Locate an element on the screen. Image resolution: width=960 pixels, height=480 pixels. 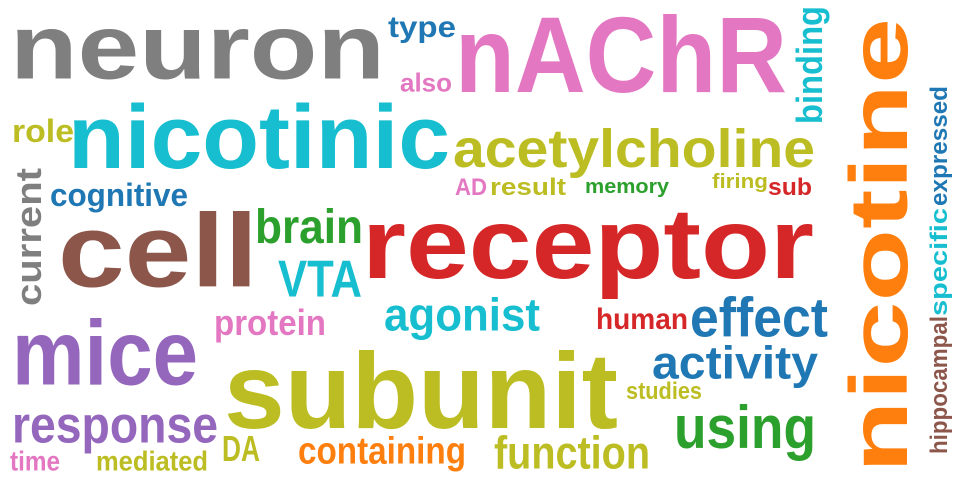
word-nicotine: nicotine is located at coordinates (879, 246).